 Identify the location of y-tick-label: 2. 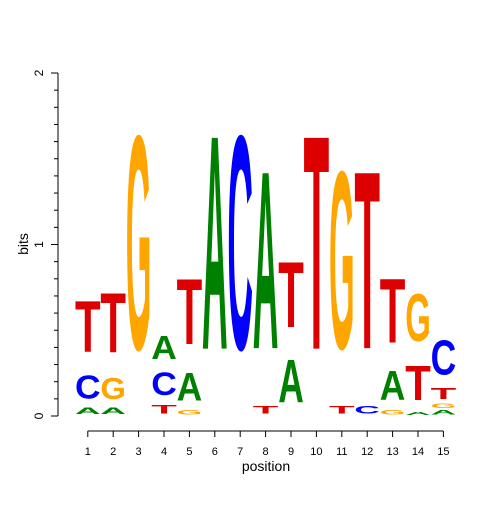
(39, 72).